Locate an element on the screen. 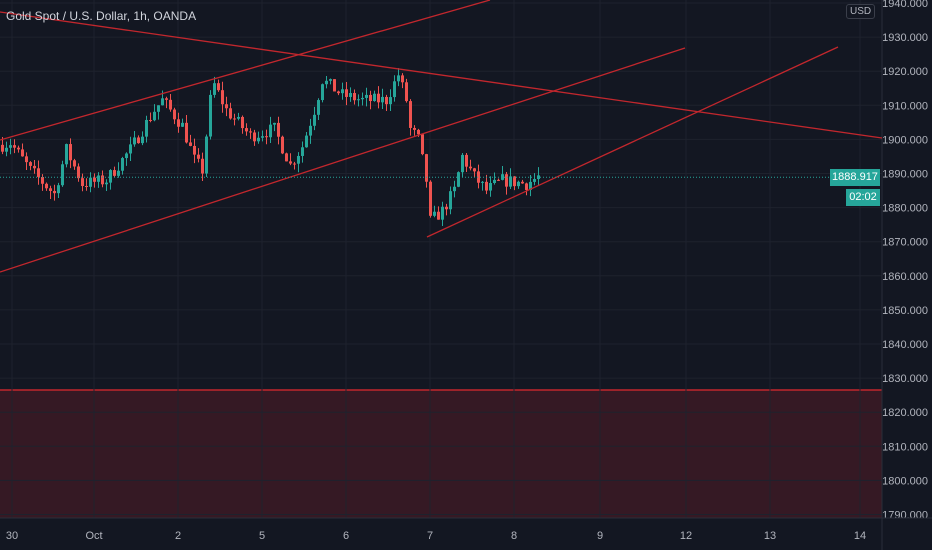  y-tick-label: 1790.000 is located at coordinates (905, 516).